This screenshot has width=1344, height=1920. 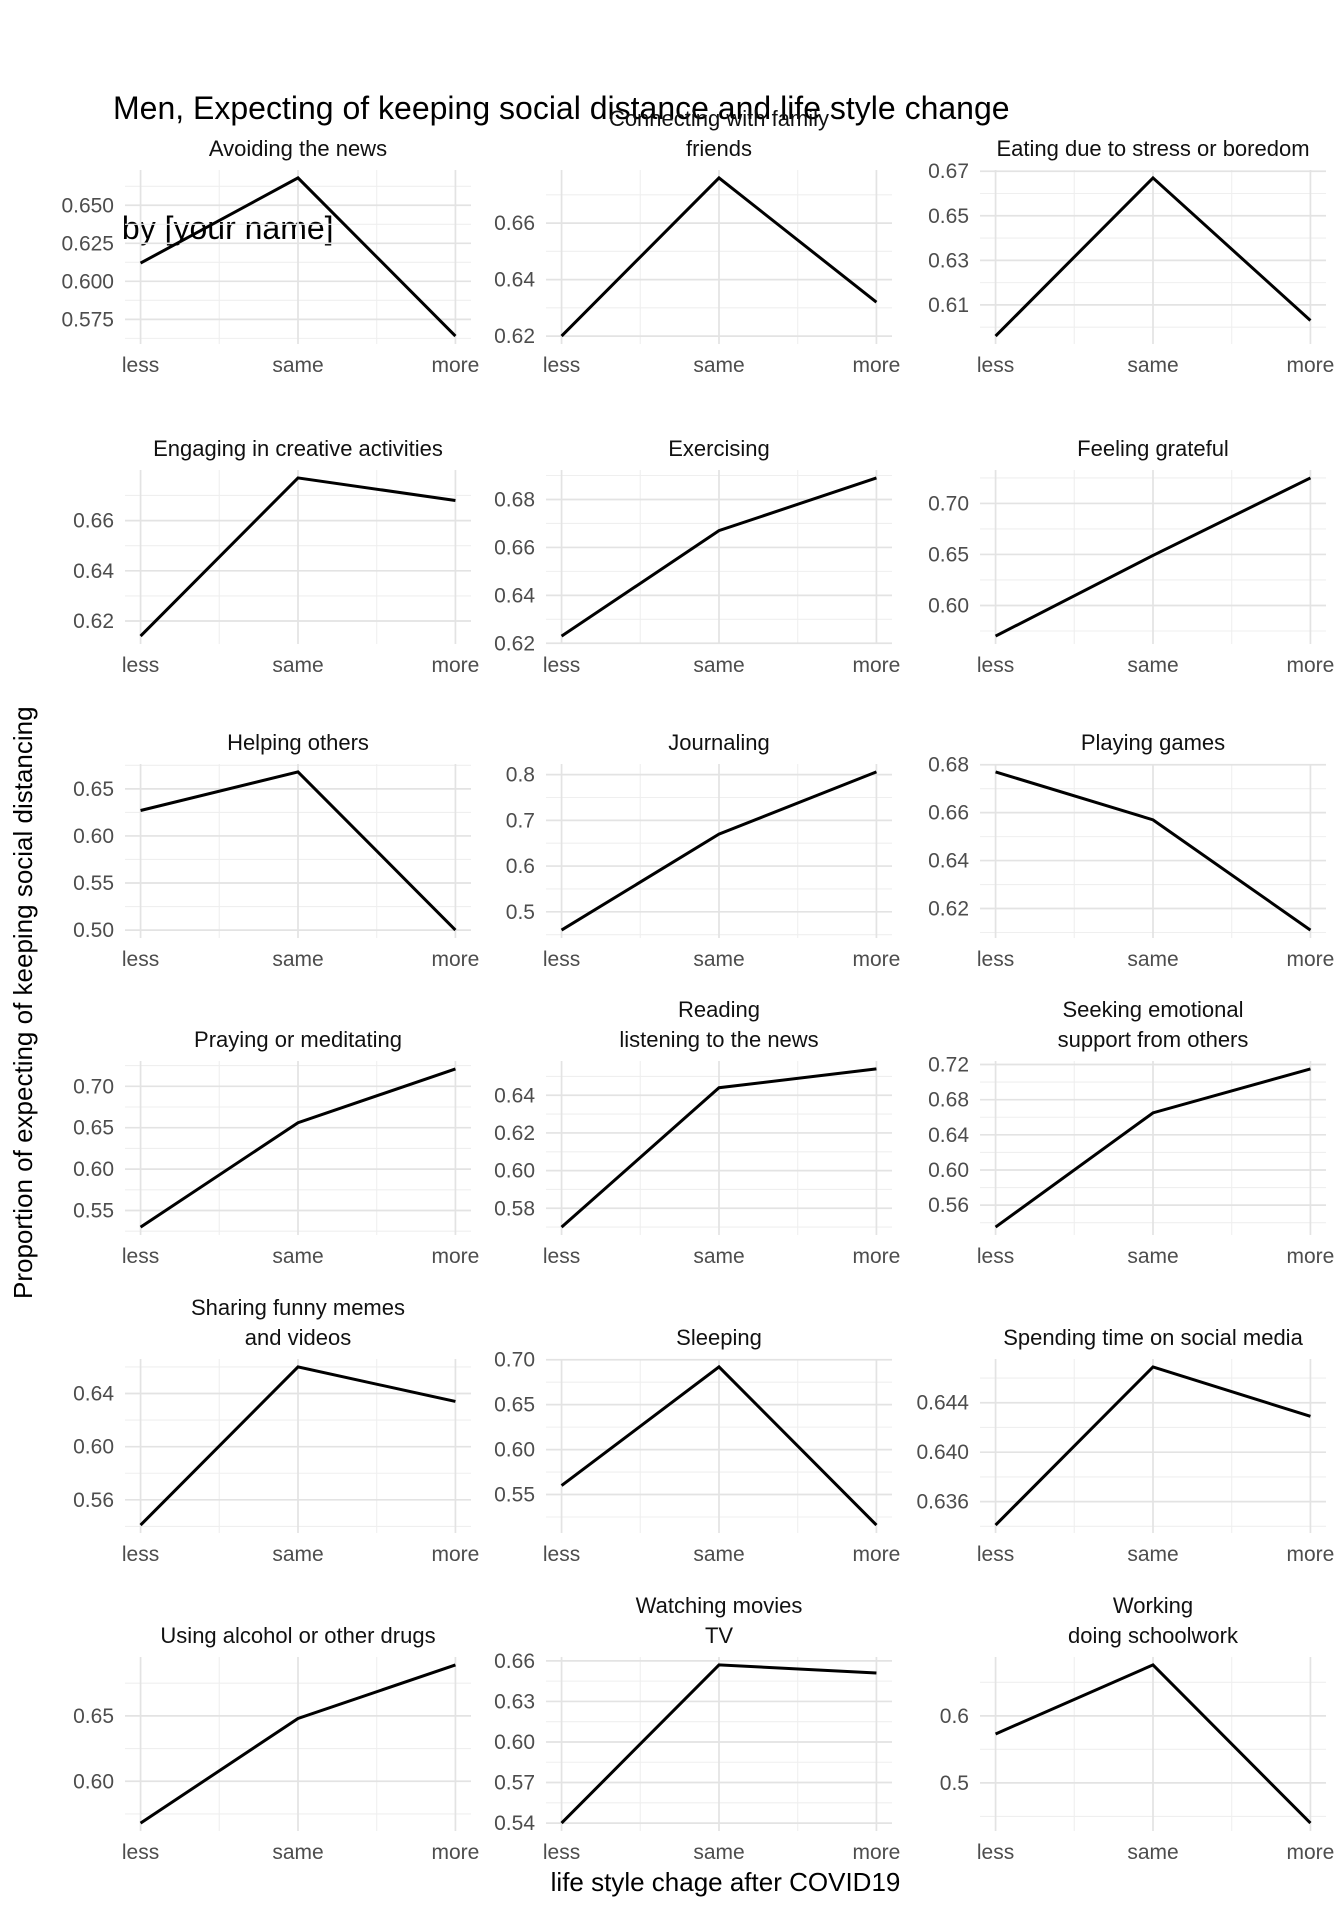 I want to click on facet-title: Avoiding the news, so click(x=298, y=148).